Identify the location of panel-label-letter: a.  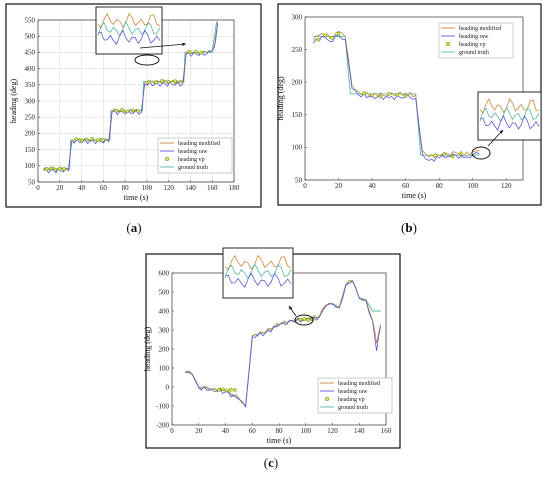
(134, 227).